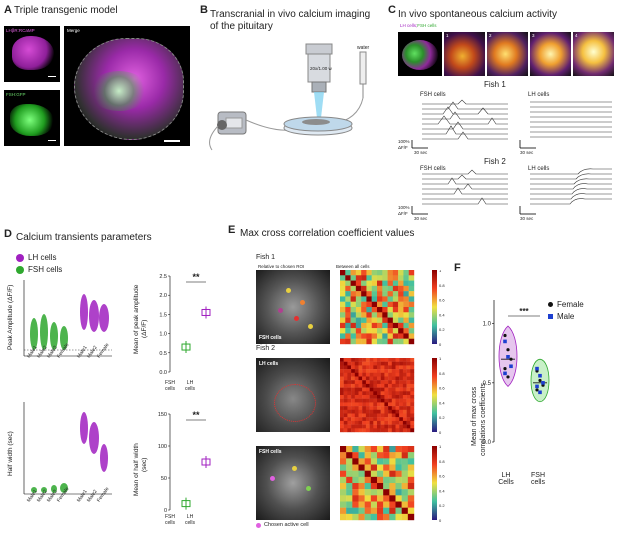 This screenshot has height=534, width=617. Describe the element at coordinates (204, 10) in the screenshot. I see `panel-b-letter: B` at that location.